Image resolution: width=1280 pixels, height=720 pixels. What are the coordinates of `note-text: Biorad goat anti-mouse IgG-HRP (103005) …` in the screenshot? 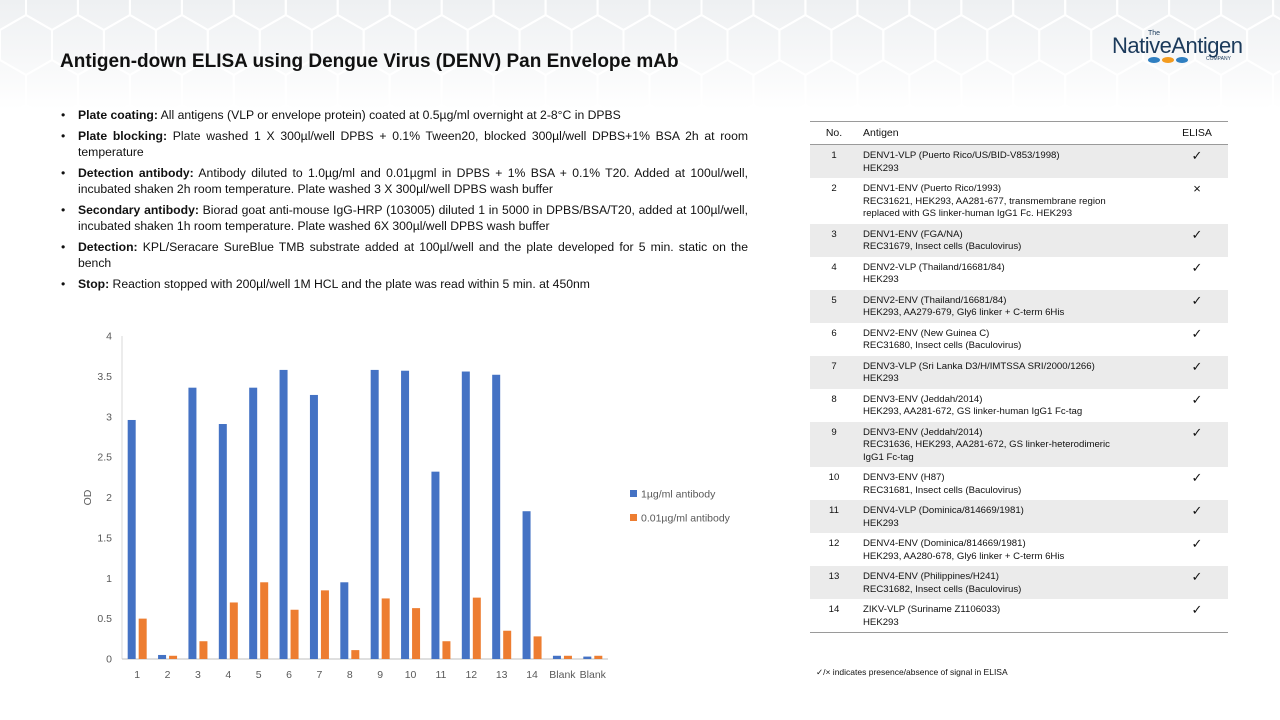 It's located at (413, 218).